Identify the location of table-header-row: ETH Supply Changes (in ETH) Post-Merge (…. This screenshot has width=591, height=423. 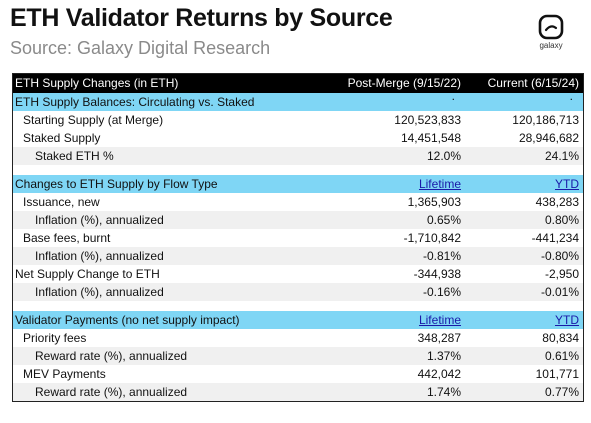
(298, 83).